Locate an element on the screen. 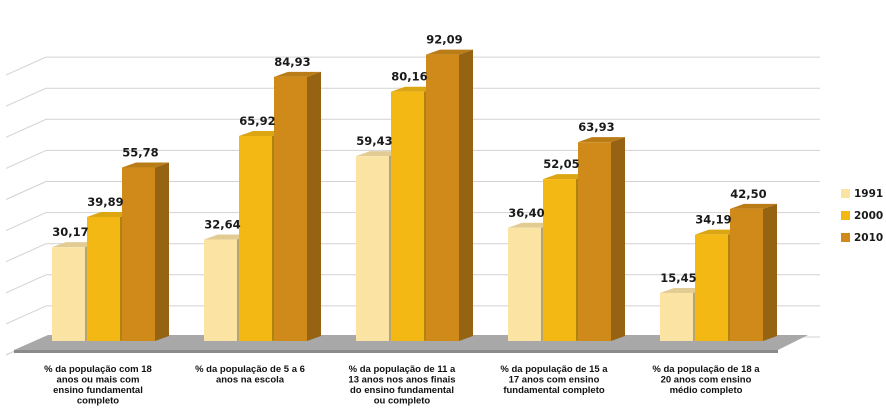  category-label-line: 13 anos nos anos finais is located at coordinates (401, 380).